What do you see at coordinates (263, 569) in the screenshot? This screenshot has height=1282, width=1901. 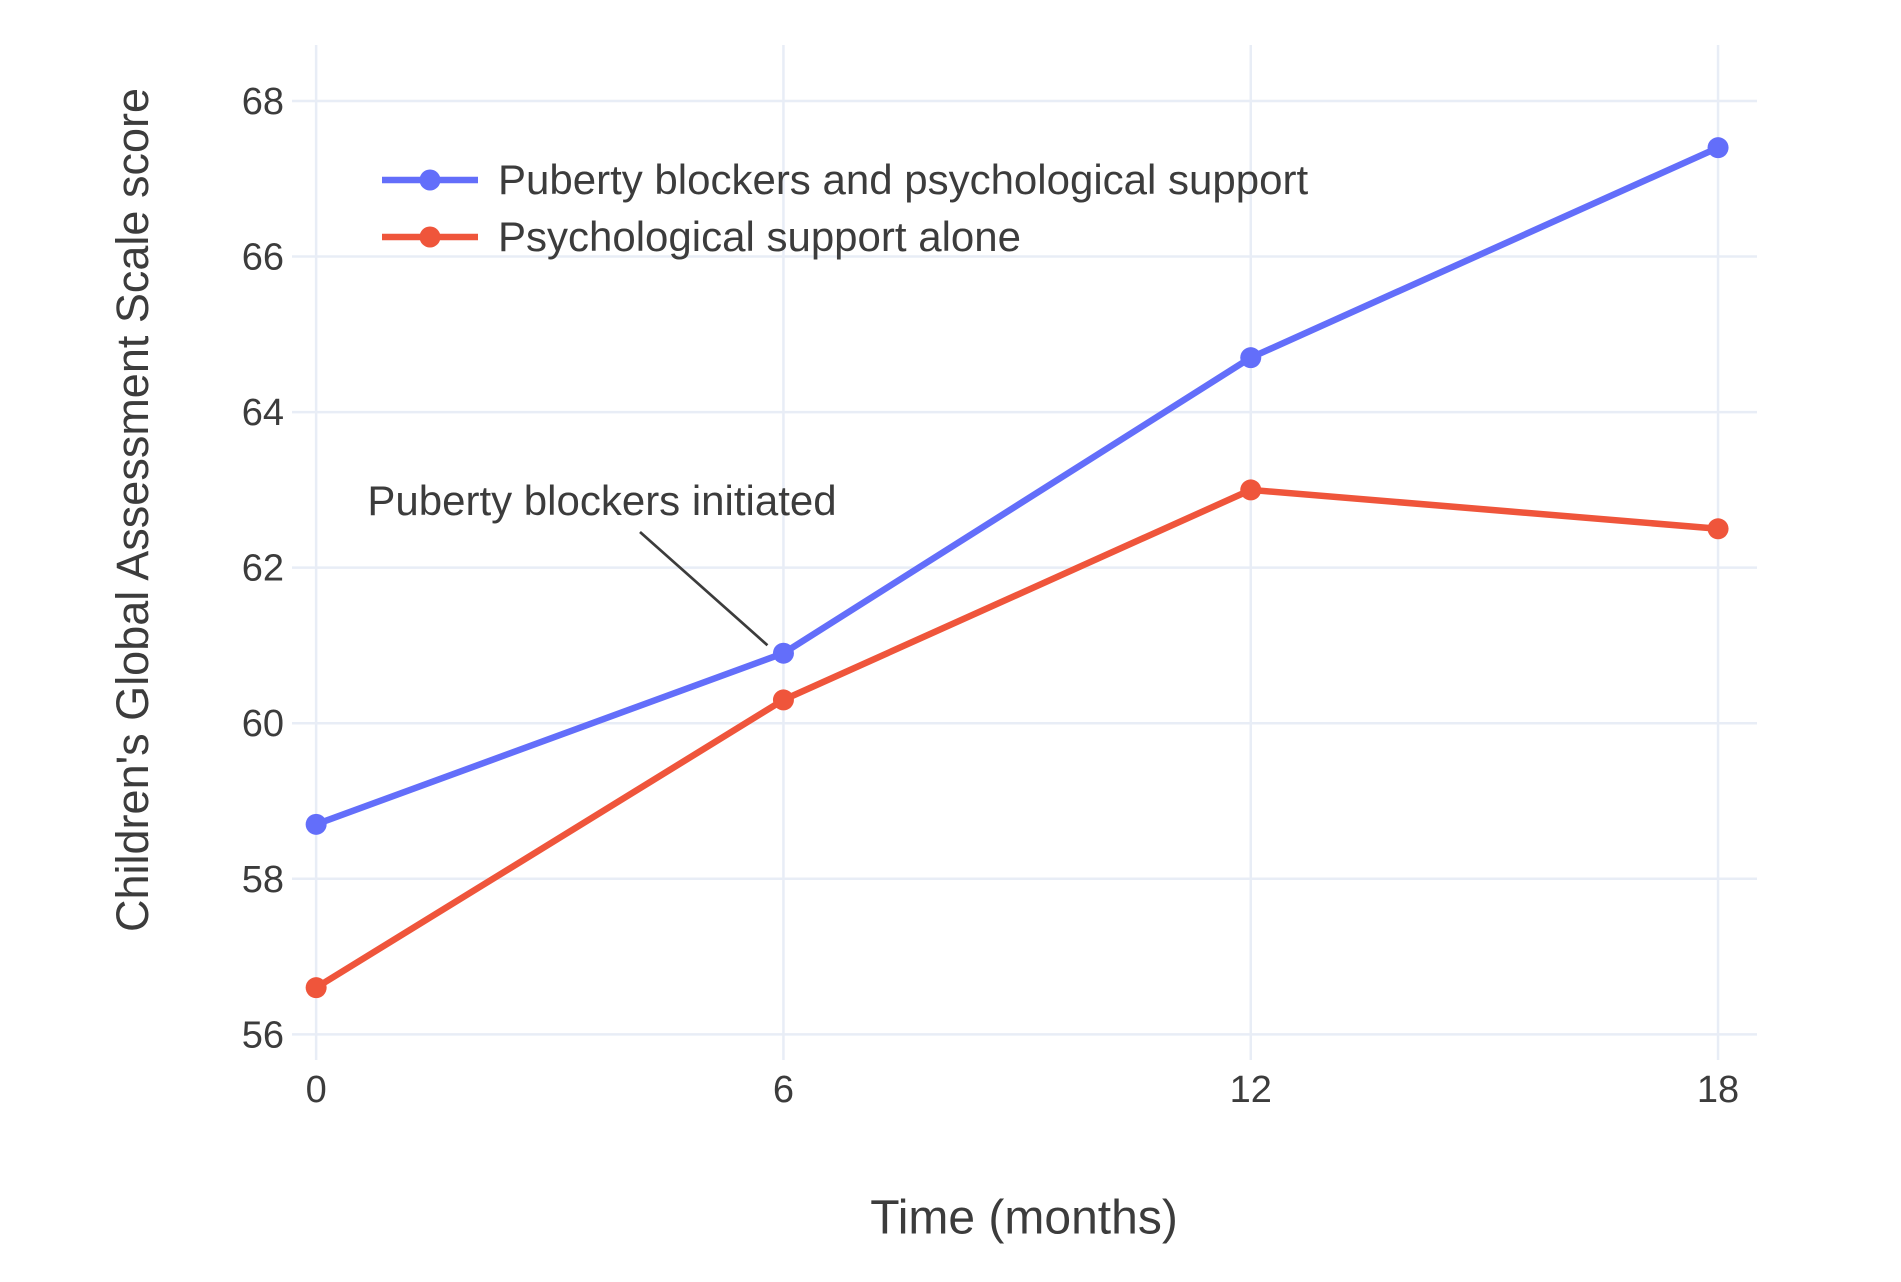 I see `y-tick-label-62: 62` at bounding box center [263, 569].